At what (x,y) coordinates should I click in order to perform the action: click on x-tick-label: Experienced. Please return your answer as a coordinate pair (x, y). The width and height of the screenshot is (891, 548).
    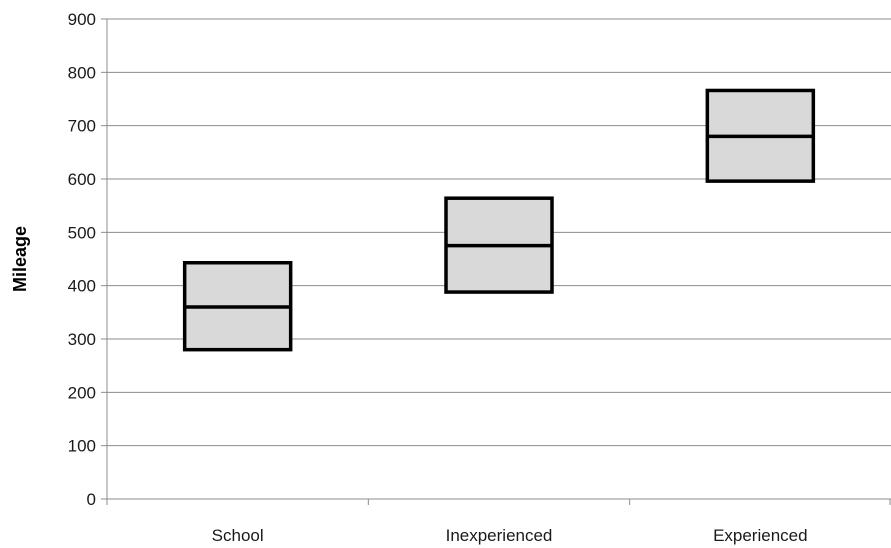
    Looking at the image, I should click on (760, 535).